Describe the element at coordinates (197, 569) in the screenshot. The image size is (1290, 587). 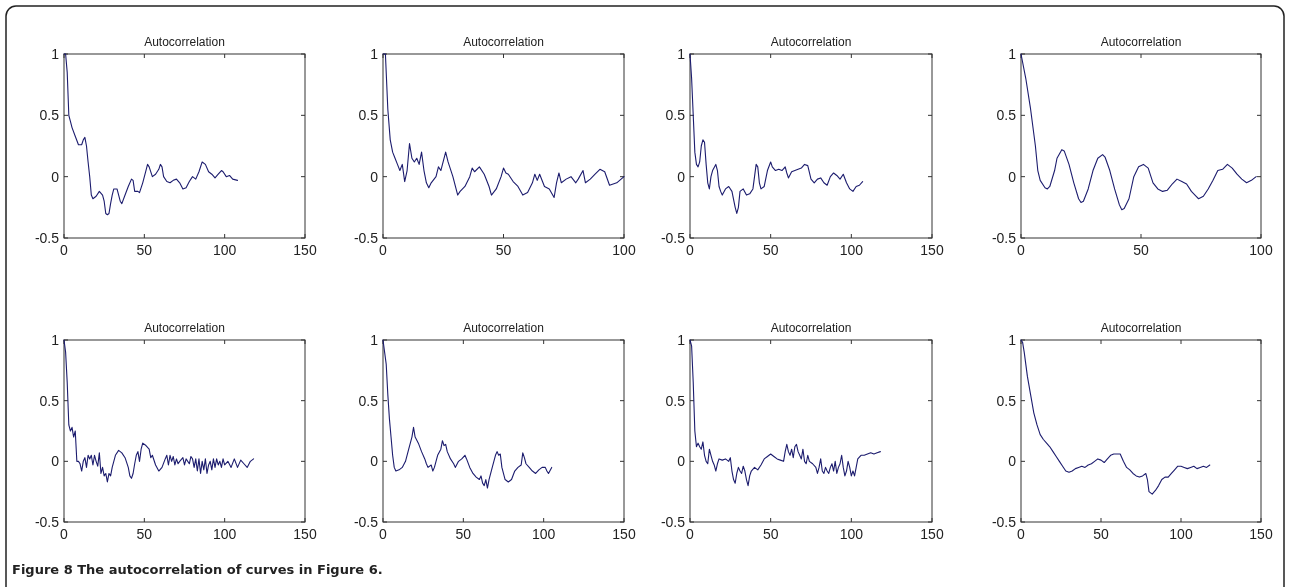
I see `caption: Figure 8 The autocorrelation of curves in Figure 6.` at that location.